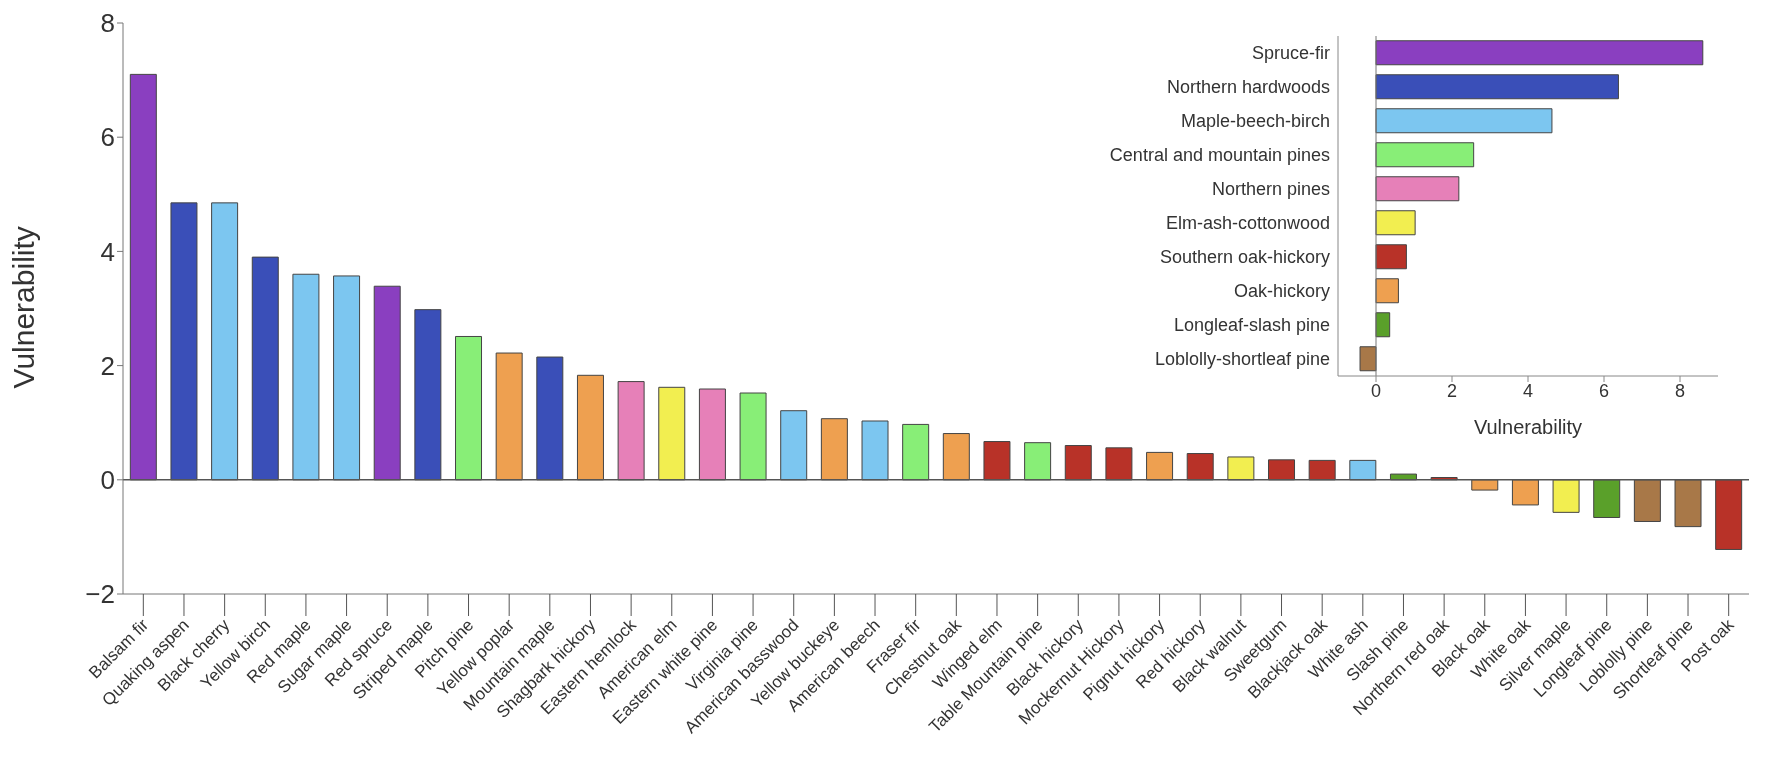  Describe the element at coordinates (1528, 427) in the screenshot. I see `x-axis-title: Vulnerability` at that location.